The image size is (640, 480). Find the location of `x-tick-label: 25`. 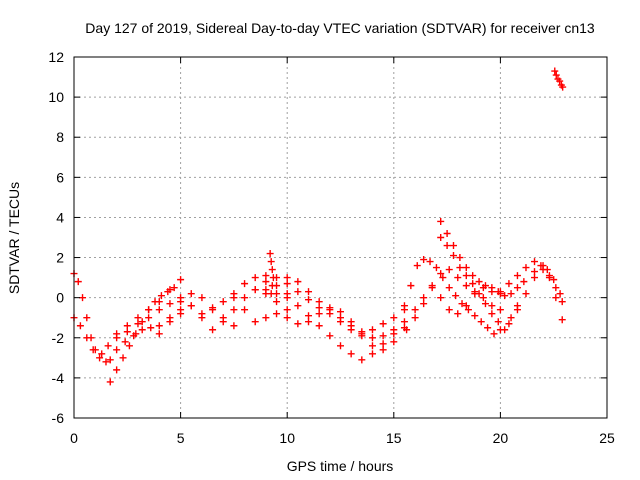

x-tick-label: 25 is located at coordinates (607, 438).